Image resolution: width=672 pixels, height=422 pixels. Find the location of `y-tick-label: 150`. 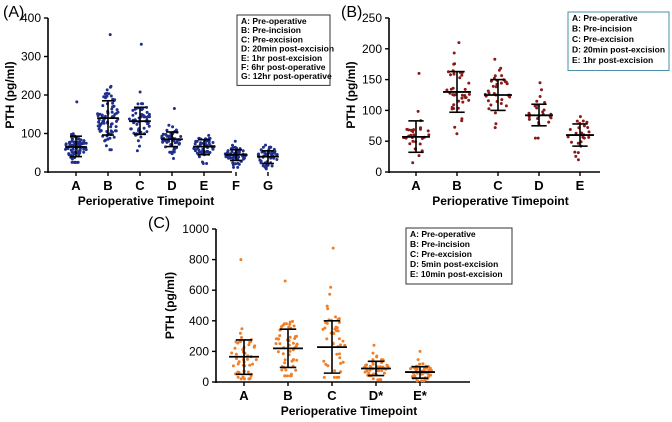

y-tick-label: 150 is located at coordinates (372, 80).